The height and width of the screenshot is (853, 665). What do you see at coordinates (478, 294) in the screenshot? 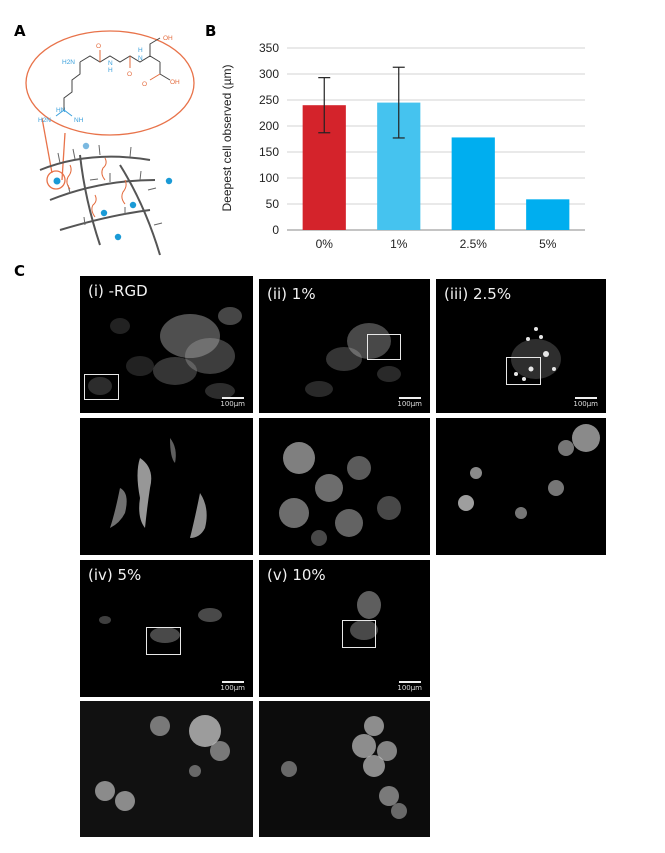
I see `micrograph-label-2-5pct: (iii) 2.5%` at bounding box center [478, 294].